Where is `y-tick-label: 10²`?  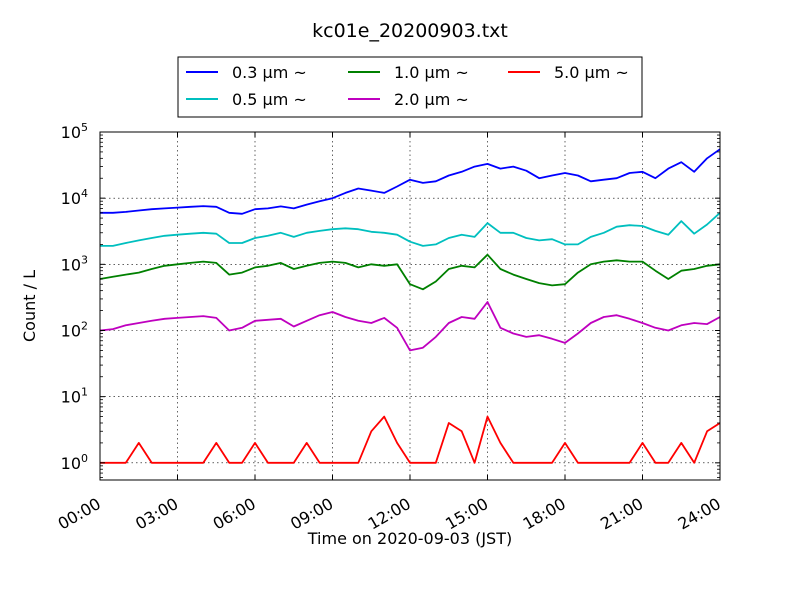 y-tick-label: 10² is located at coordinates (74, 329).